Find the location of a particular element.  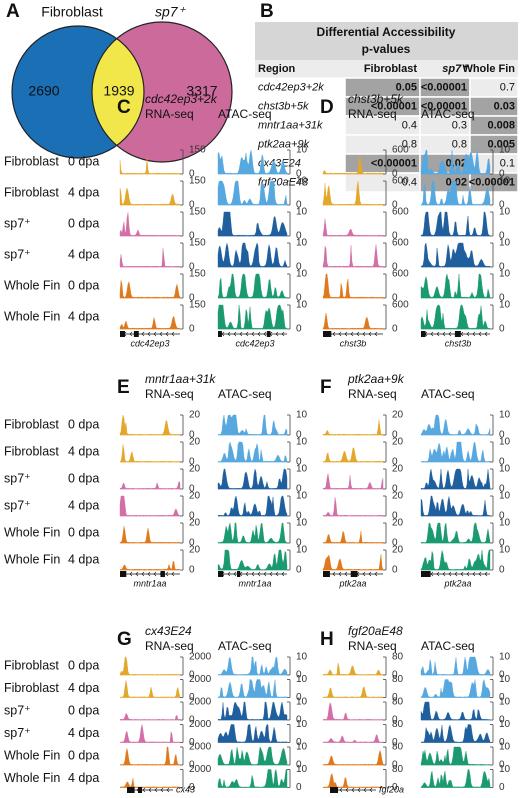

venn-overlap-count: 1939 is located at coordinates (118, 91).